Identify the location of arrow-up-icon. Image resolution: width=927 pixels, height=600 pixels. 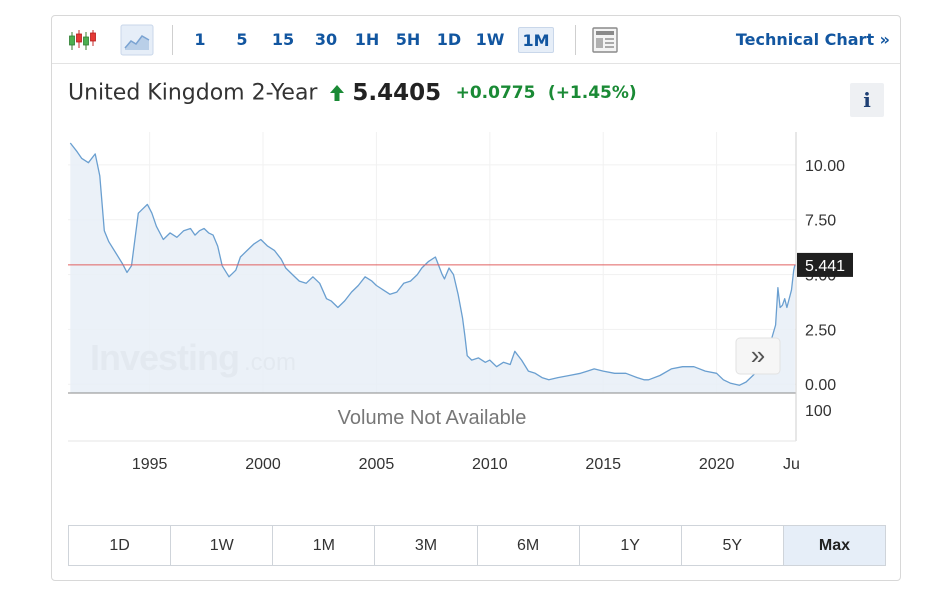
(336, 93).